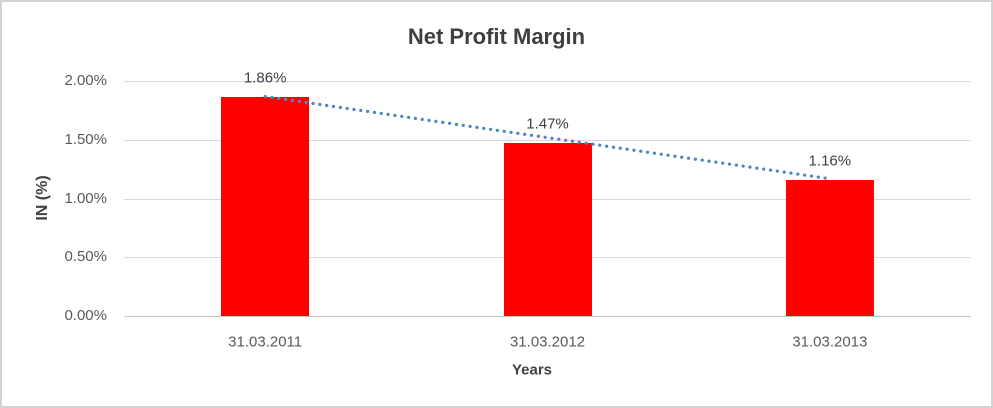 Image resolution: width=993 pixels, height=408 pixels. I want to click on y-tick-label: 0.00%, so click(85, 315).